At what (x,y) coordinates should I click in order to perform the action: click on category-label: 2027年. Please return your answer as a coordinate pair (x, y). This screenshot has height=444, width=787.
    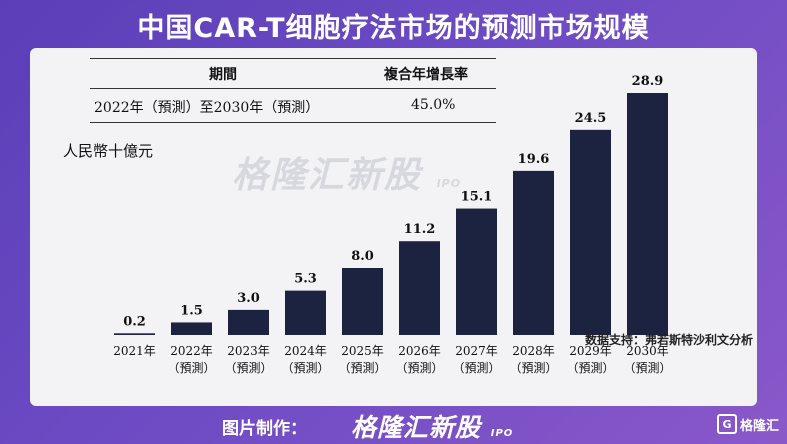
    Looking at the image, I should click on (476, 351).